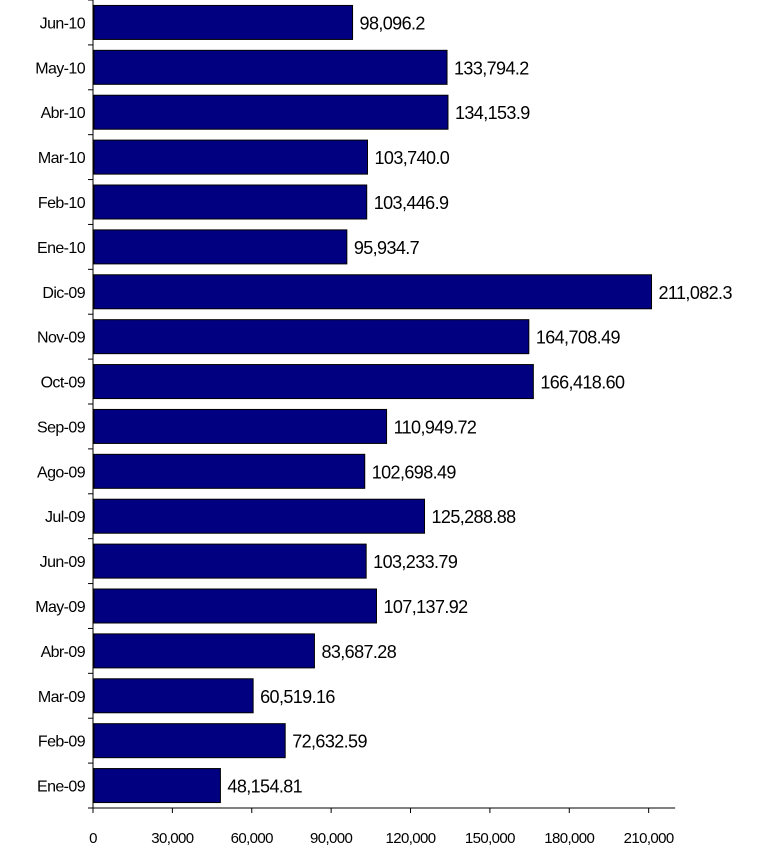 This screenshot has height=851, width=762. Describe the element at coordinates (264, 787) in the screenshot. I see `data-label: 48,154.81` at that location.